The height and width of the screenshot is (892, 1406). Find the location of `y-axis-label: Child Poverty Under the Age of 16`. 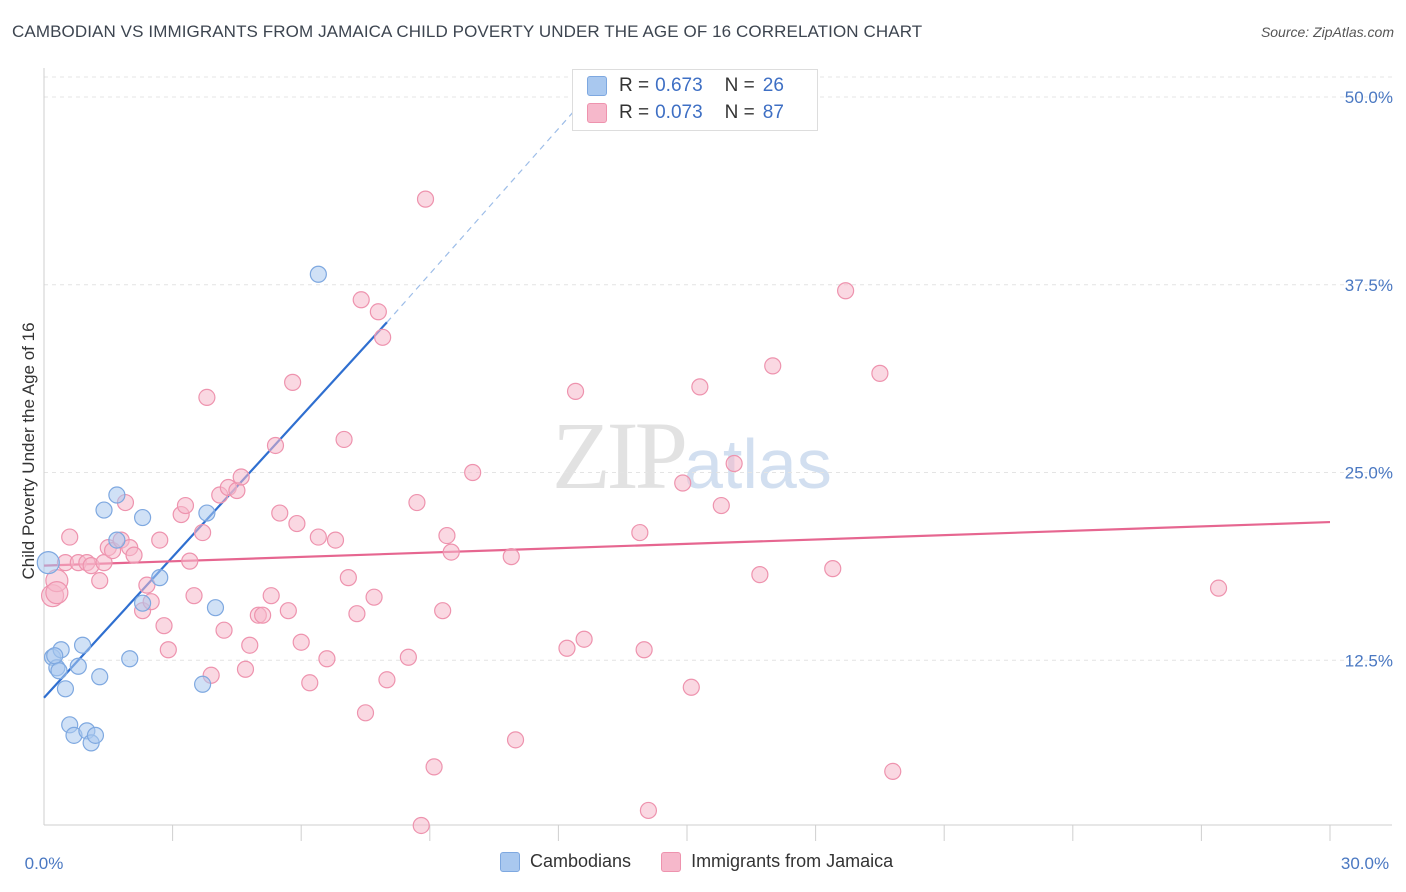

y-axis-label: Child Poverty Under the Age of 16 is located at coordinates (28, 450).